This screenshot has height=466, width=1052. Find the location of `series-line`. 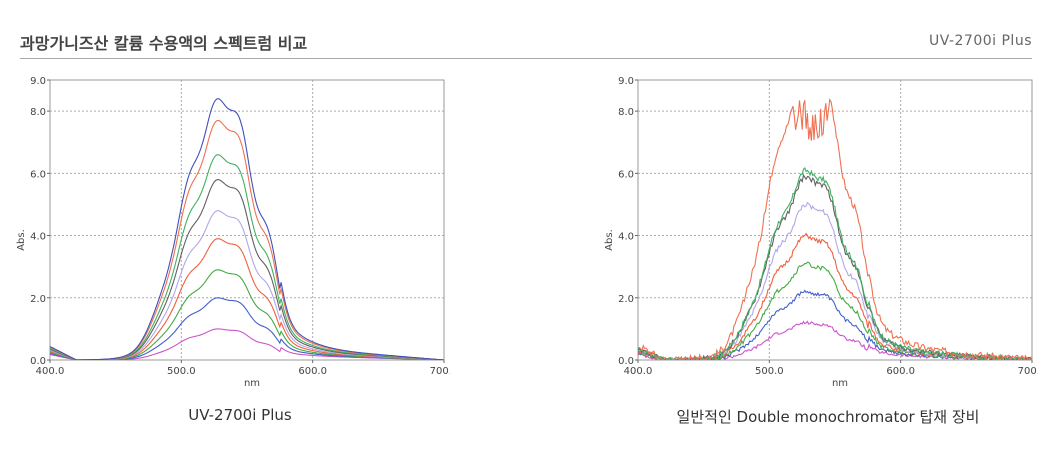

series-line is located at coordinates (835, 296).